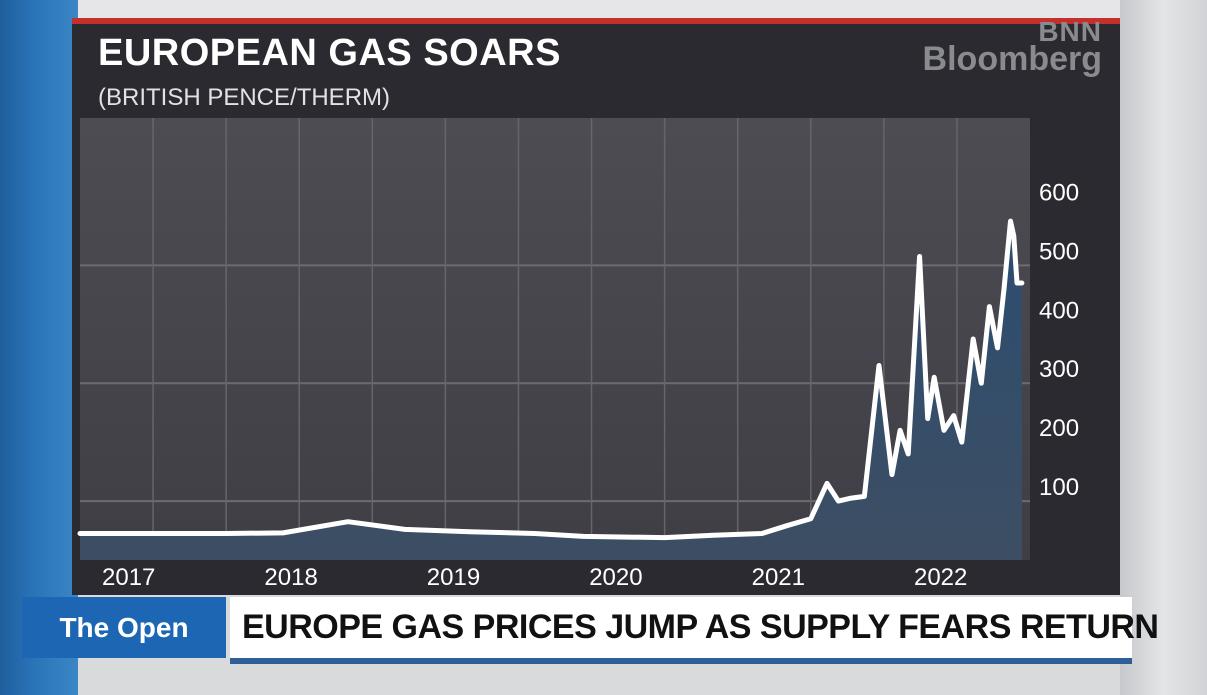 The height and width of the screenshot is (695, 1207). Describe the element at coordinates (599, 9) in the screenshot. I see `studio-background-top` at that location.